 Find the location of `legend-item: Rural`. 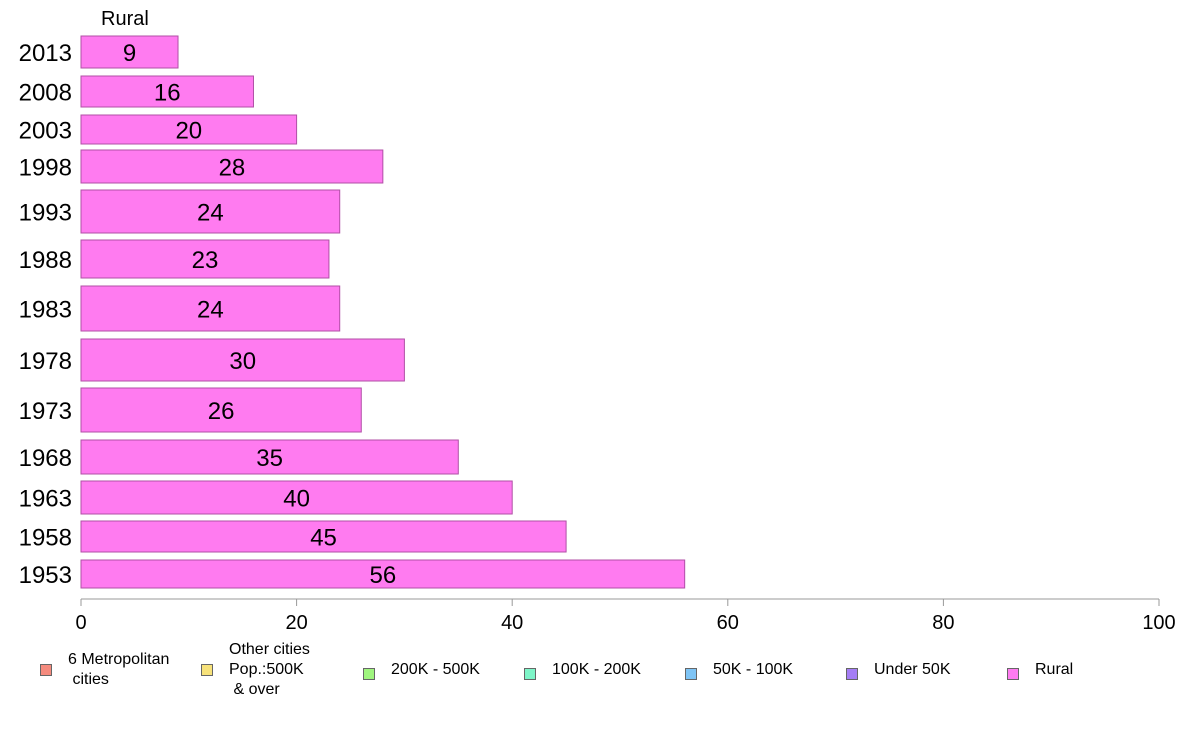

legend-item: Rural is located at coordinates (1040, 670).